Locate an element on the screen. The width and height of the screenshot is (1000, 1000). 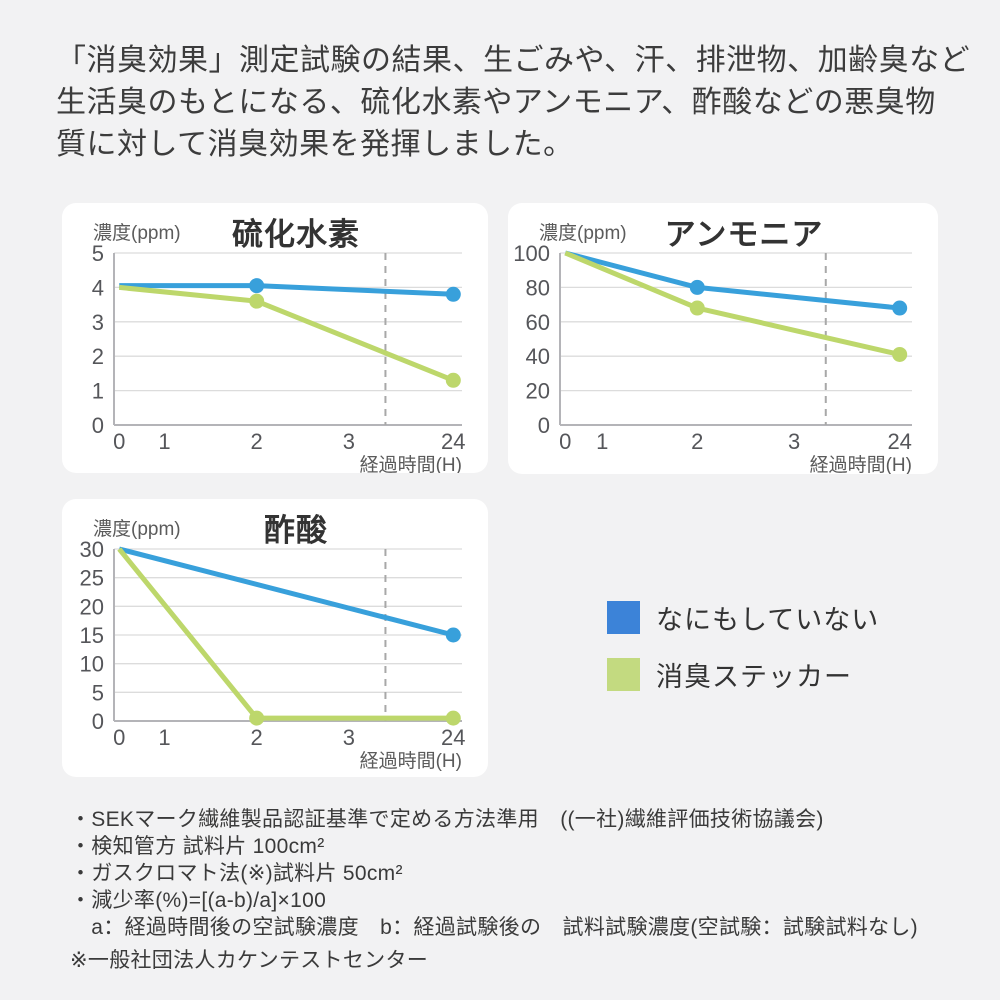
chart-title: 酢酸 is located at coordinates (296, 530).